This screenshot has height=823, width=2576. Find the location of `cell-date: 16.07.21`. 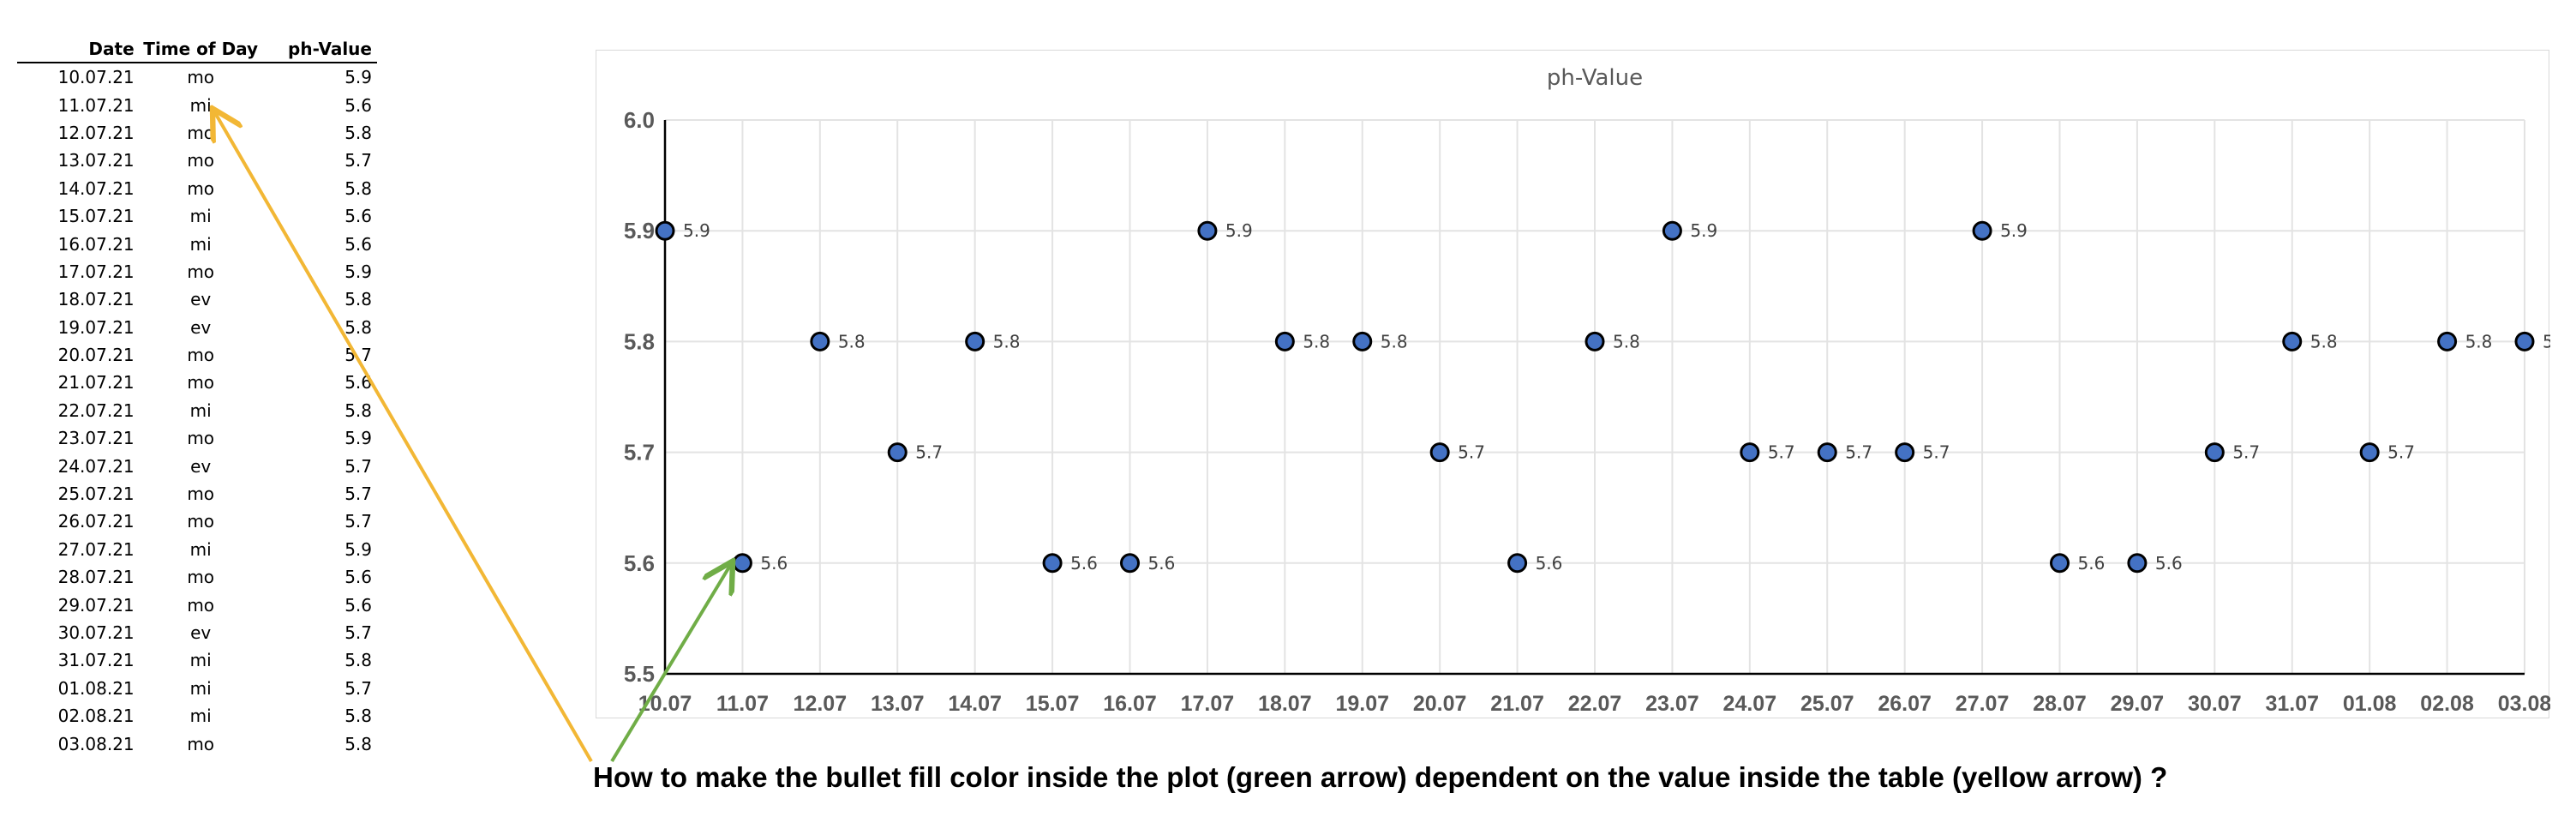

cell-date: 16.07.21 is located at coordinates (96, 244).